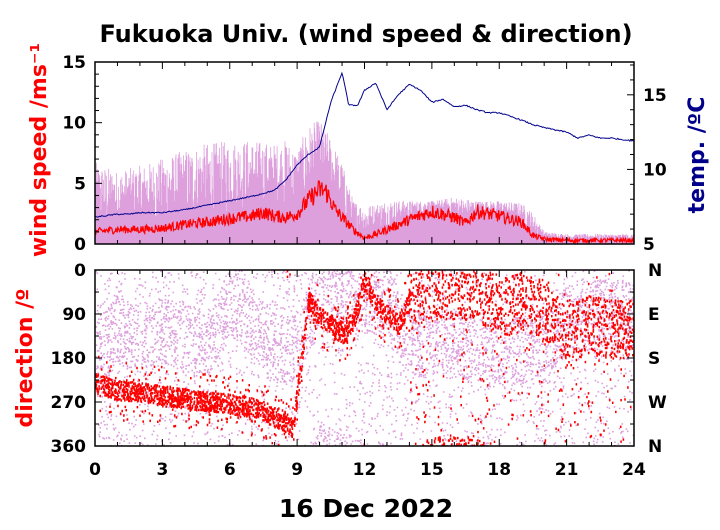 The image size is (720, 530). Describe the element at coordinates (95, 470) in the screenshot. I see `x-tick-label: 0` at that location.